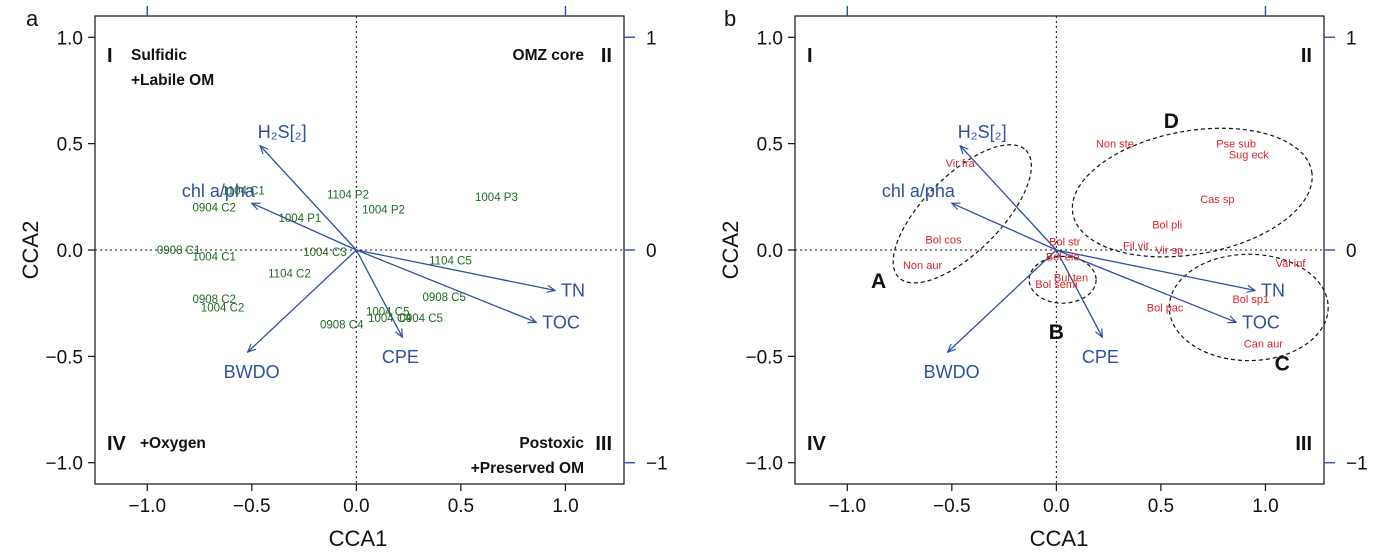 The image size is (1377, 557). I want to click on arrow-label: H₂S[₂], so click(282, 132).